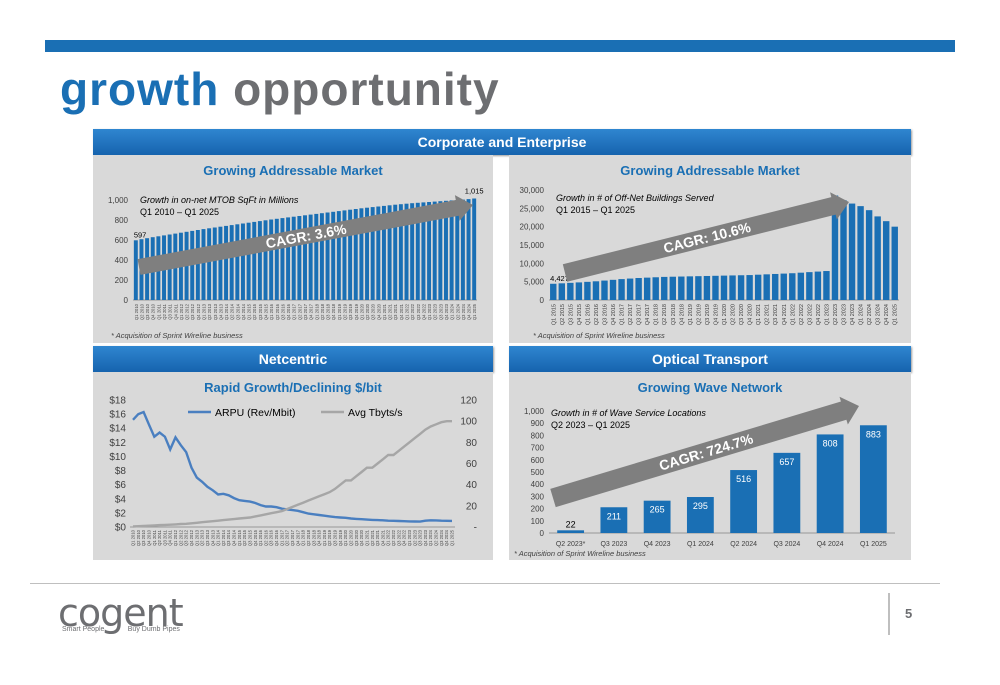  Describe the element at coordinates (122, 240) in the screenshot. I see `y-tick-label: 600` at that location.